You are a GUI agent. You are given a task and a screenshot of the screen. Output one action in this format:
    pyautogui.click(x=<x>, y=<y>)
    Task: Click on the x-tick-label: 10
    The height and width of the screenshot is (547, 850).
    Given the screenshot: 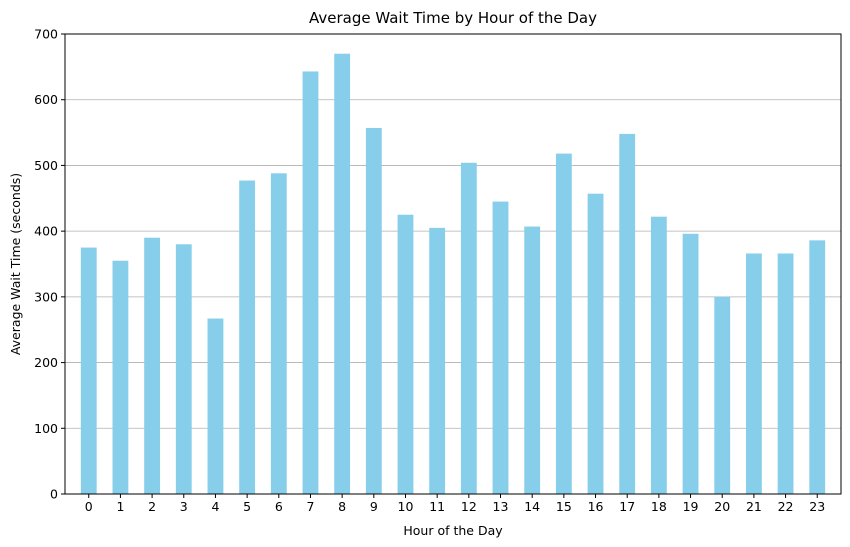 What is the action you would take?
    pyautogui.click(x=406, y=506)
    